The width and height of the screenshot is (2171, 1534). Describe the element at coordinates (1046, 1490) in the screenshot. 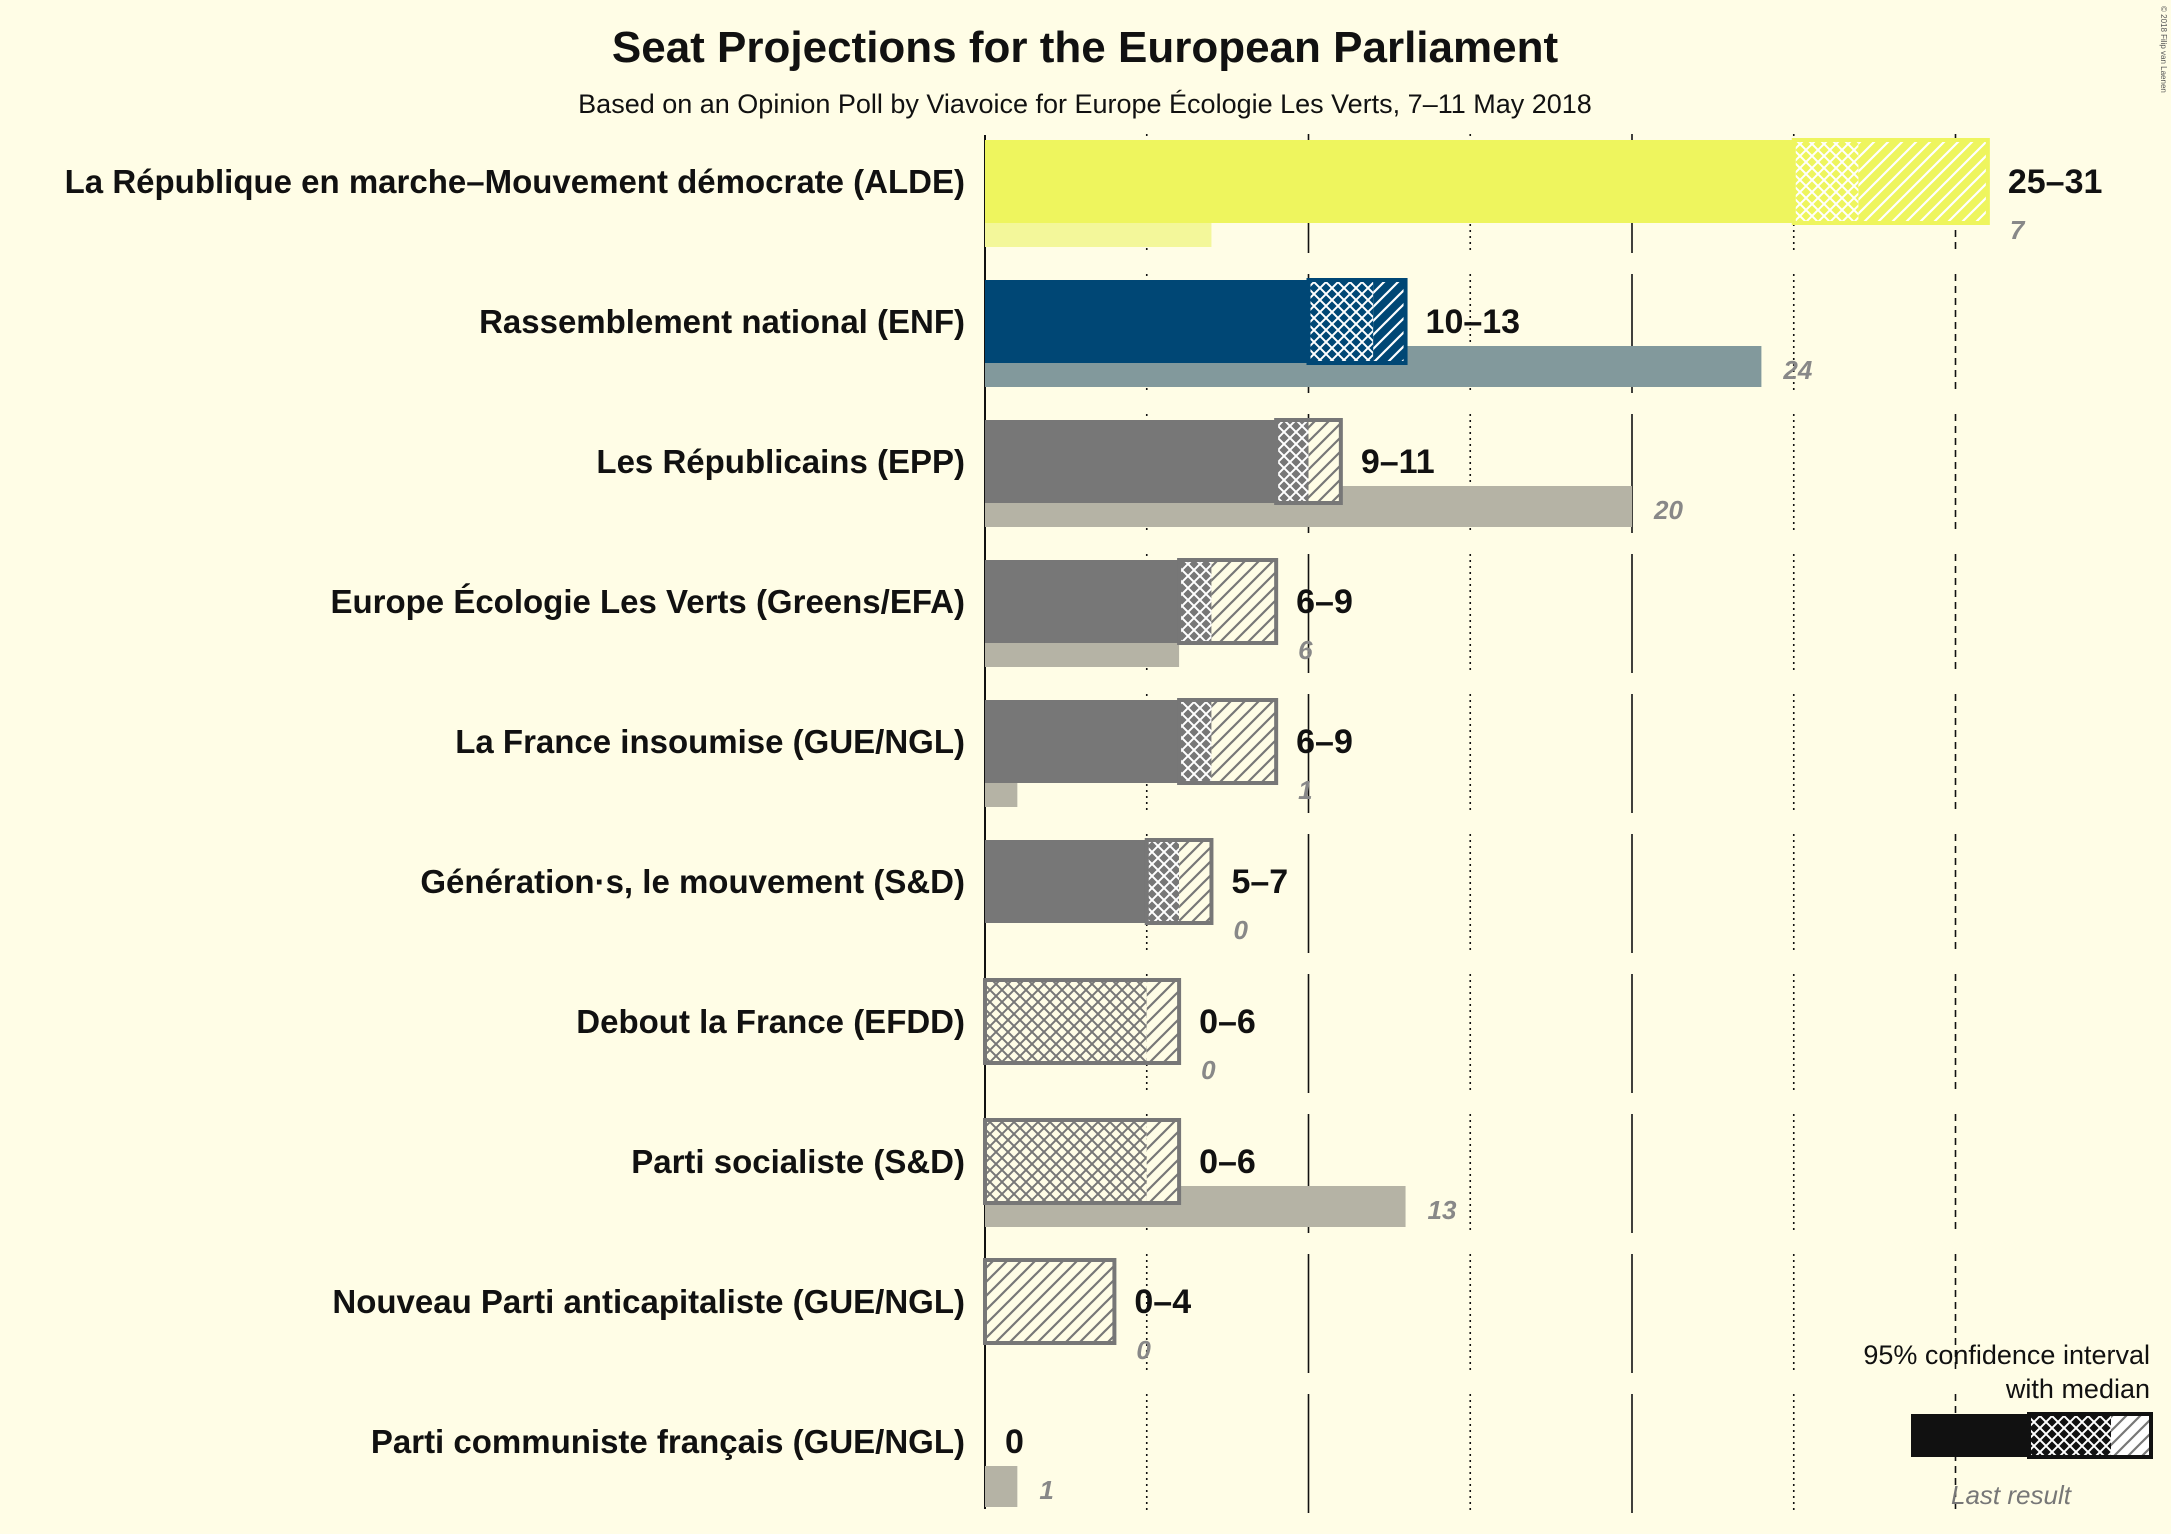

I see `party-10-last-result-label: 1` at that location.